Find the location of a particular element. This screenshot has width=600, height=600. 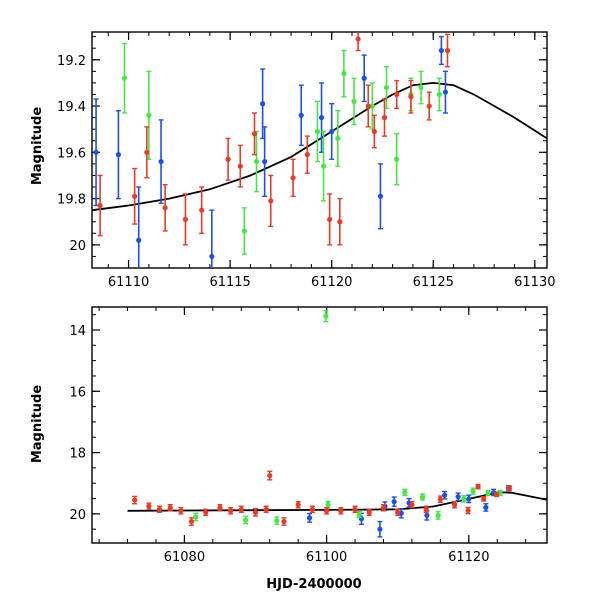

top-y-tick-label: 19.2 is located at coordinates (71, 61).